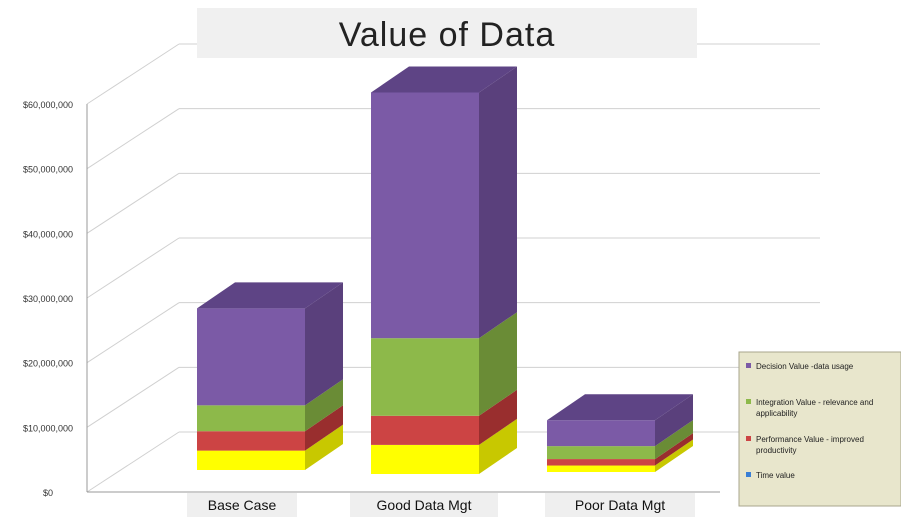  Describe the element at coordinates (48, 170) in the screenshot. I see `y-tick-label: $50,000,000` at that location.